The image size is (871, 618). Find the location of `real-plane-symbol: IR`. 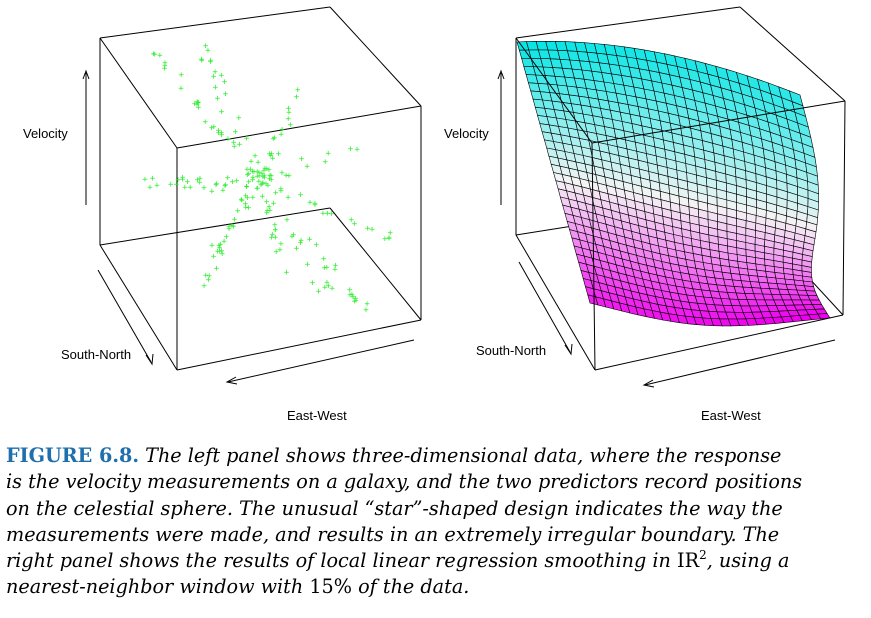

real-plane-symbol: IR is located at coordinates (688, 561).